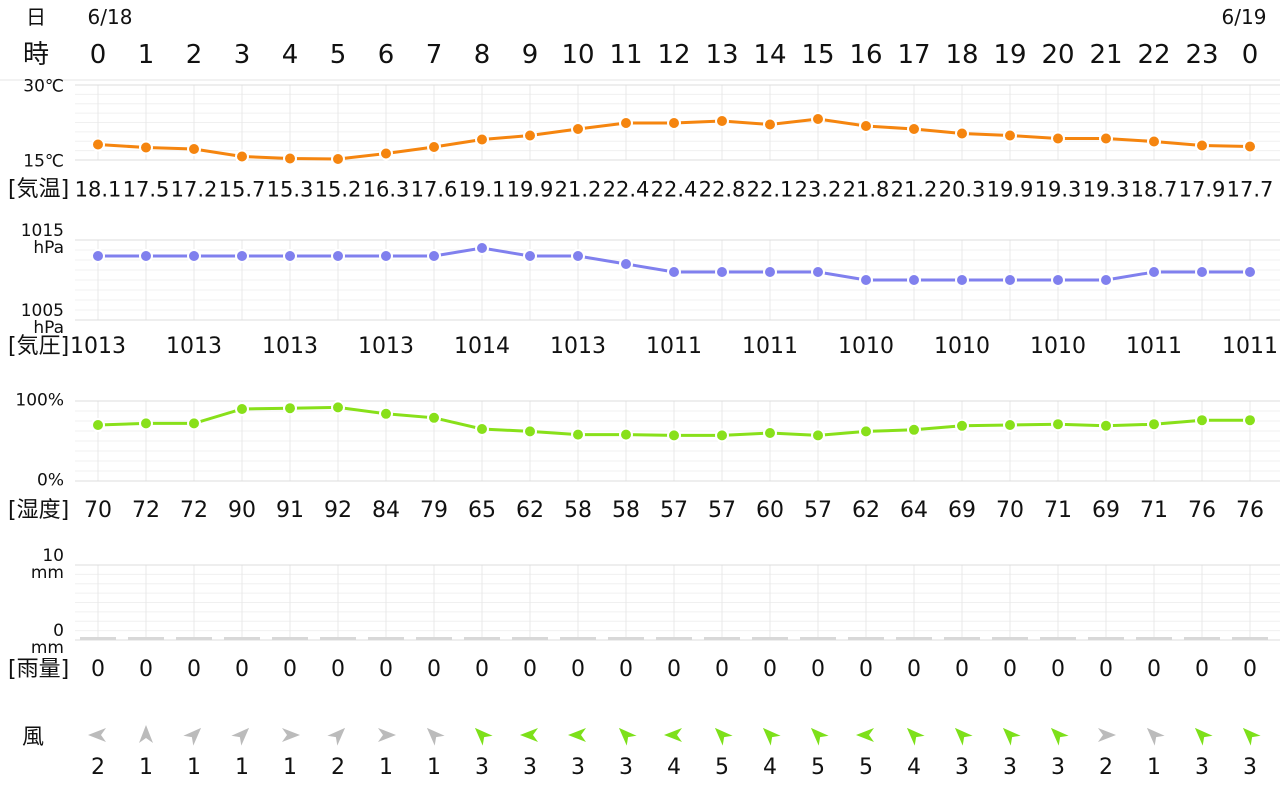  What do you see at coordinates (146, 510) in the screenshot?
I see `value-label: 72` at bounding box center [146, 510].